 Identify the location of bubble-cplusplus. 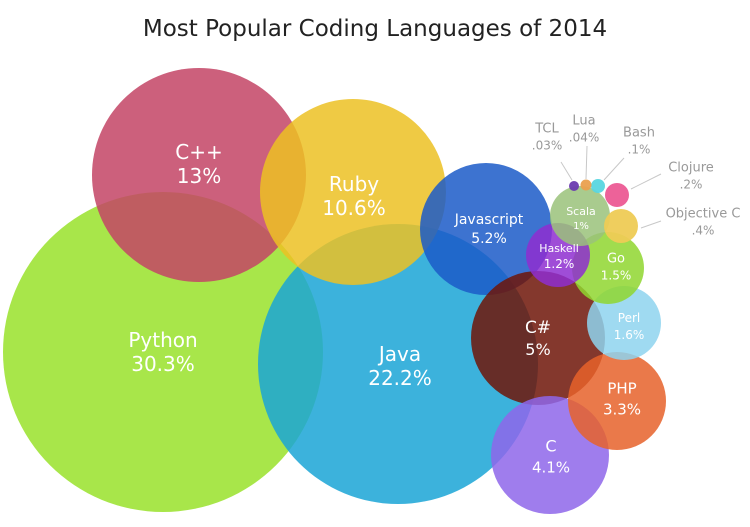
(199, 175).